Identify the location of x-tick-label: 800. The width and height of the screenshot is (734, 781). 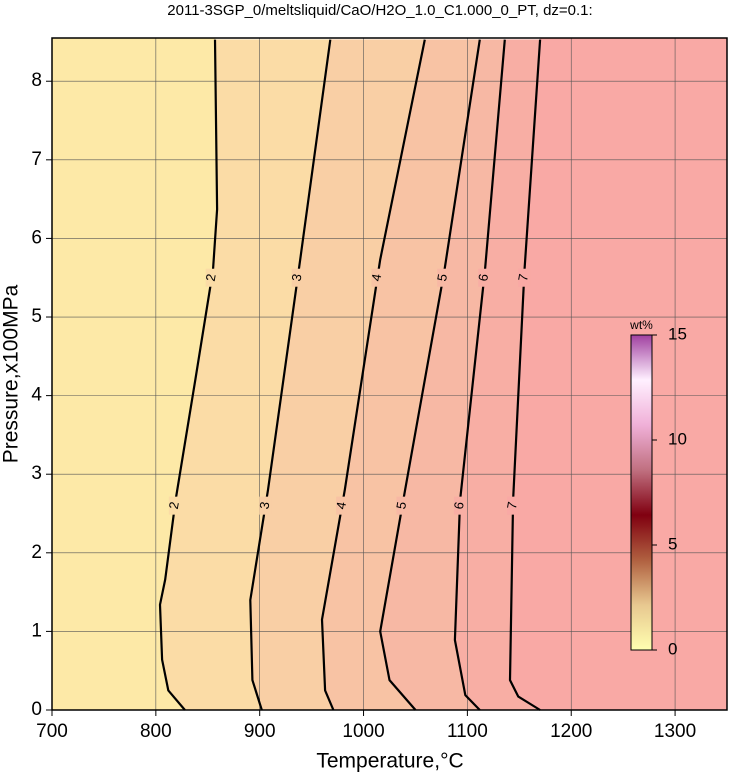
(156, 731).